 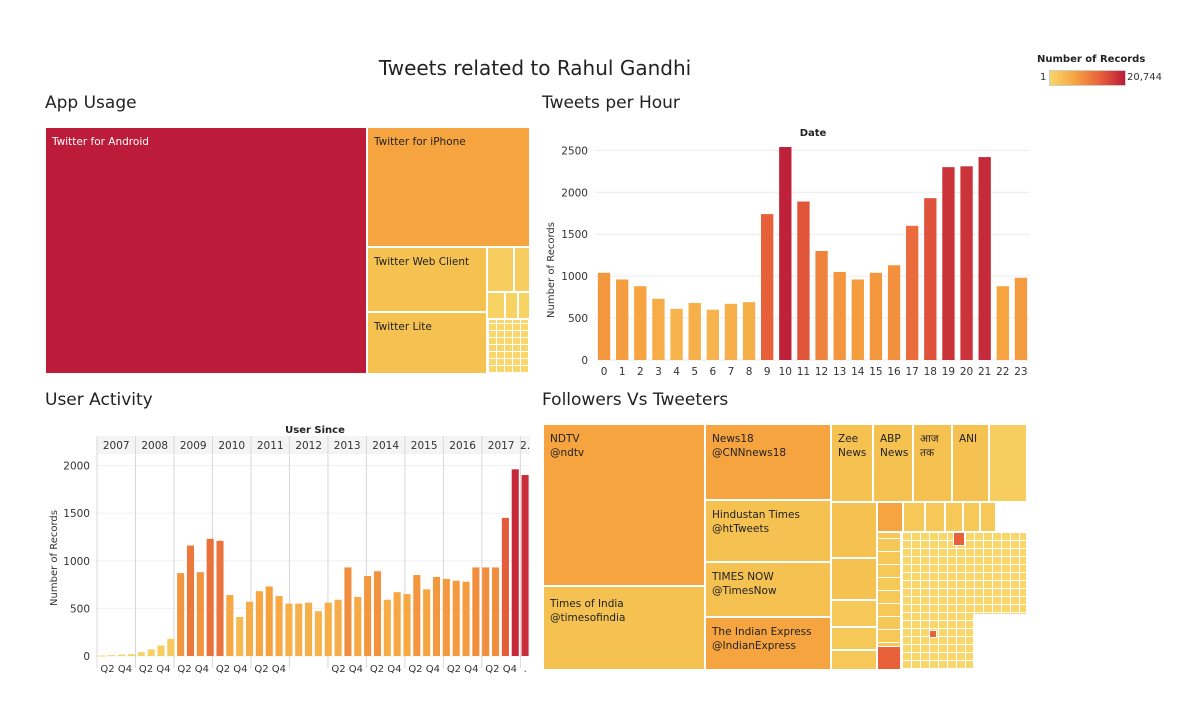 What do you see at coordinates (768, 589) in the screenshot?
I see `treemap-cell-timesnow: TIMES NOW @TimesNow` at bounding box center [768, 589].